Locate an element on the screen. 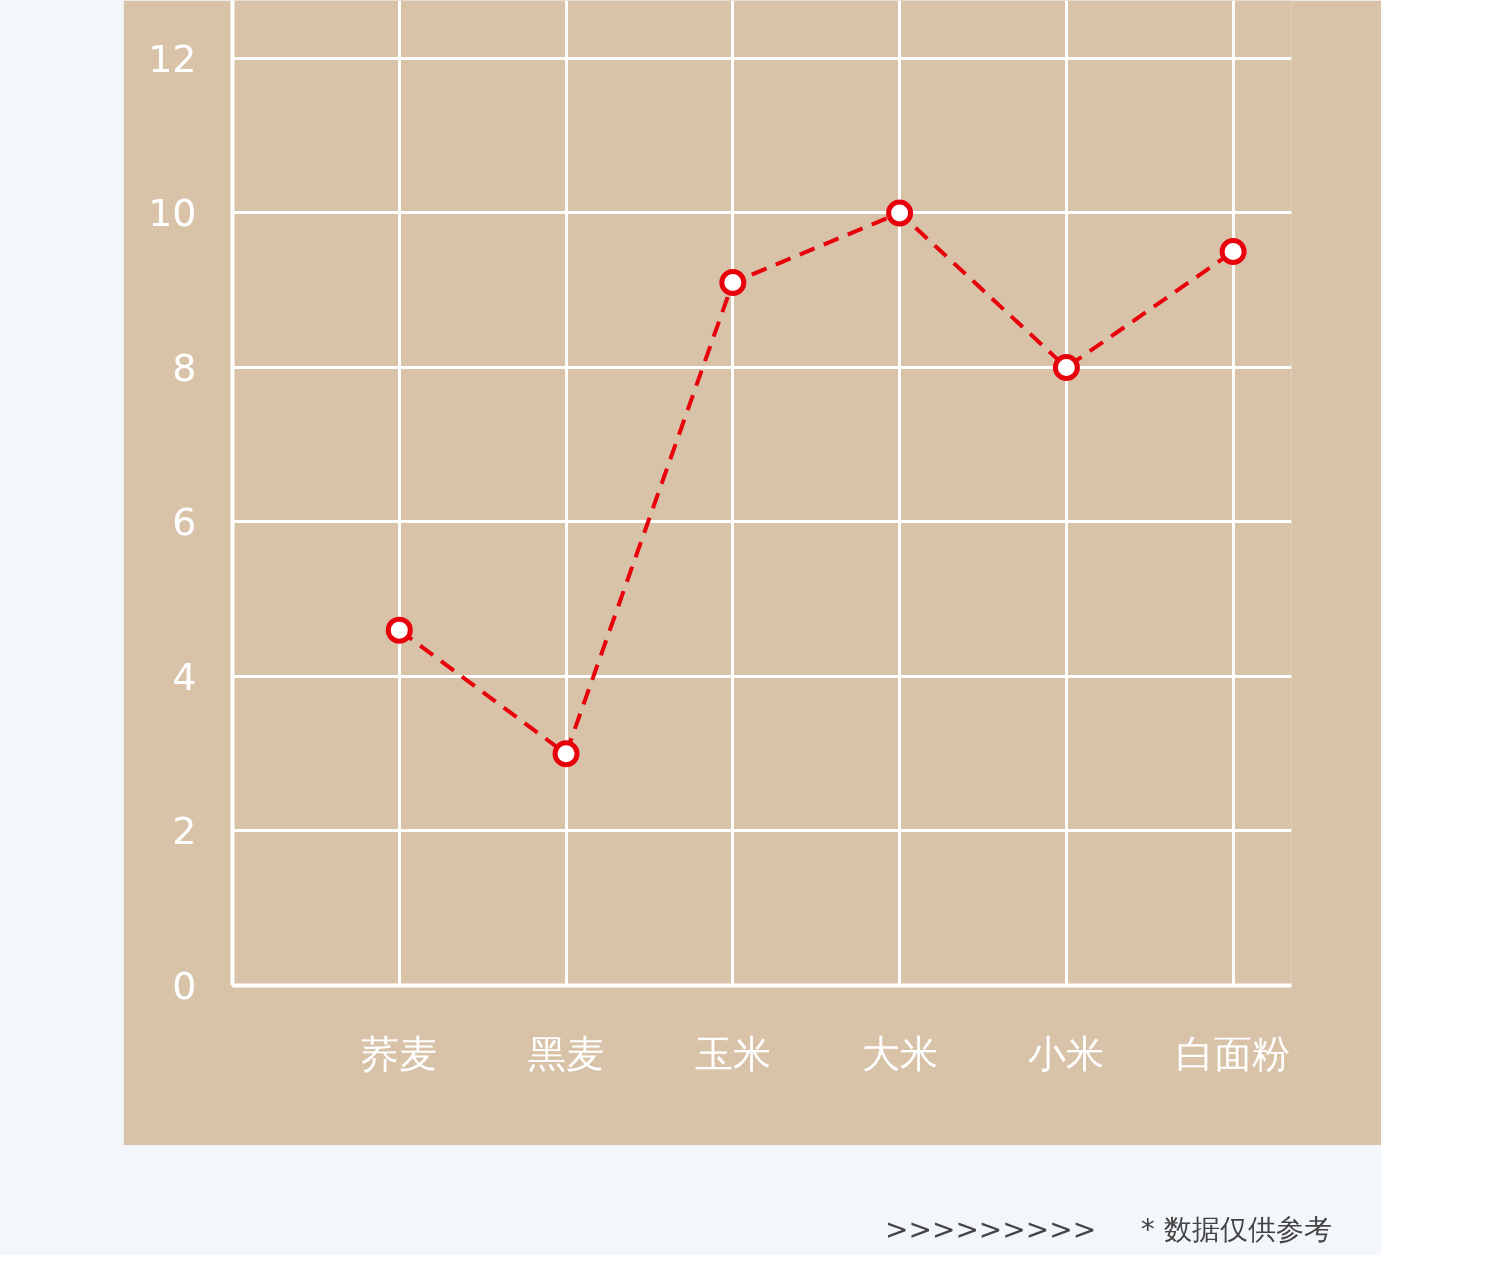  y-tick-label: 8 is located at coordinates (184, 367).